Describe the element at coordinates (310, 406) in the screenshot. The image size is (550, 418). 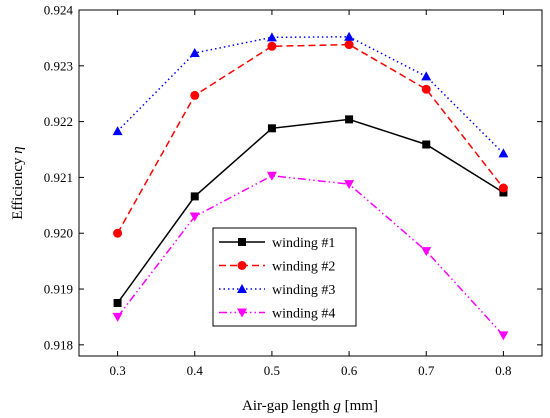
I see `x-axis-title: Air-gap length g [mm]` at that location.